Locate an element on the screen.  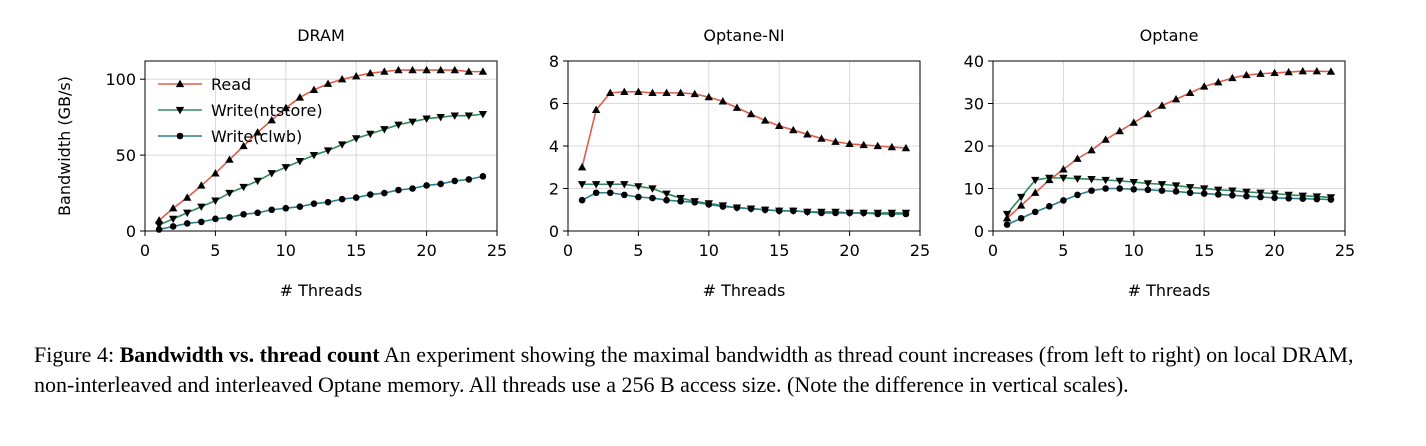
legend: Read Write(ntstore) Write(clwb) is located at coordinates (240, 110).